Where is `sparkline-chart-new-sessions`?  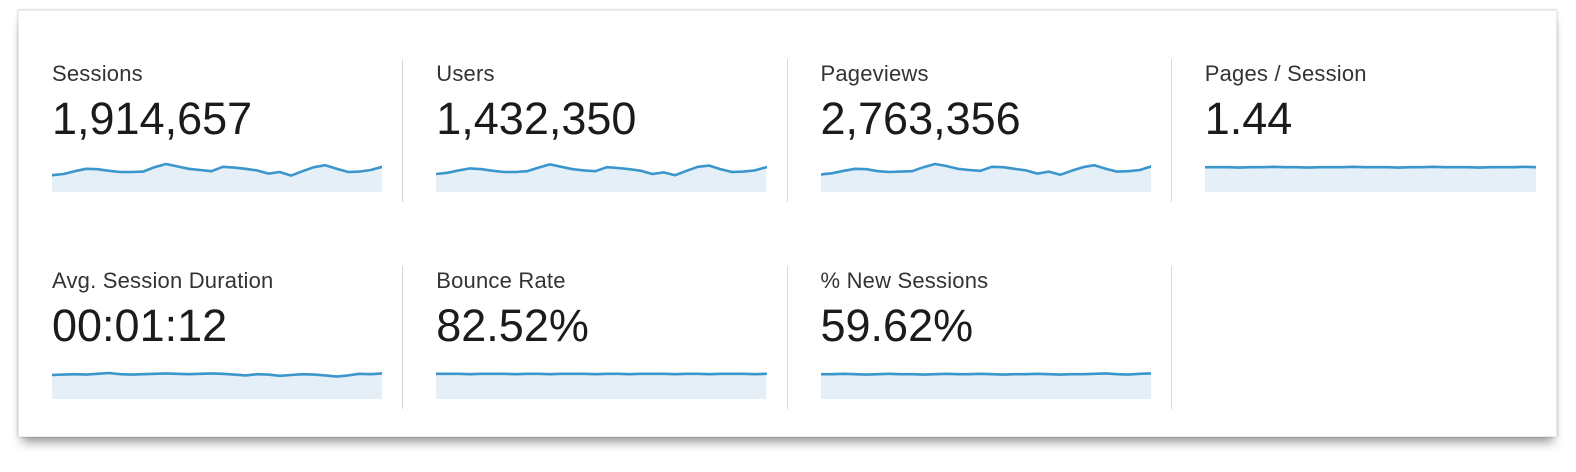
sparkline-chart-new-sessions is located at coordinates (985, 386).